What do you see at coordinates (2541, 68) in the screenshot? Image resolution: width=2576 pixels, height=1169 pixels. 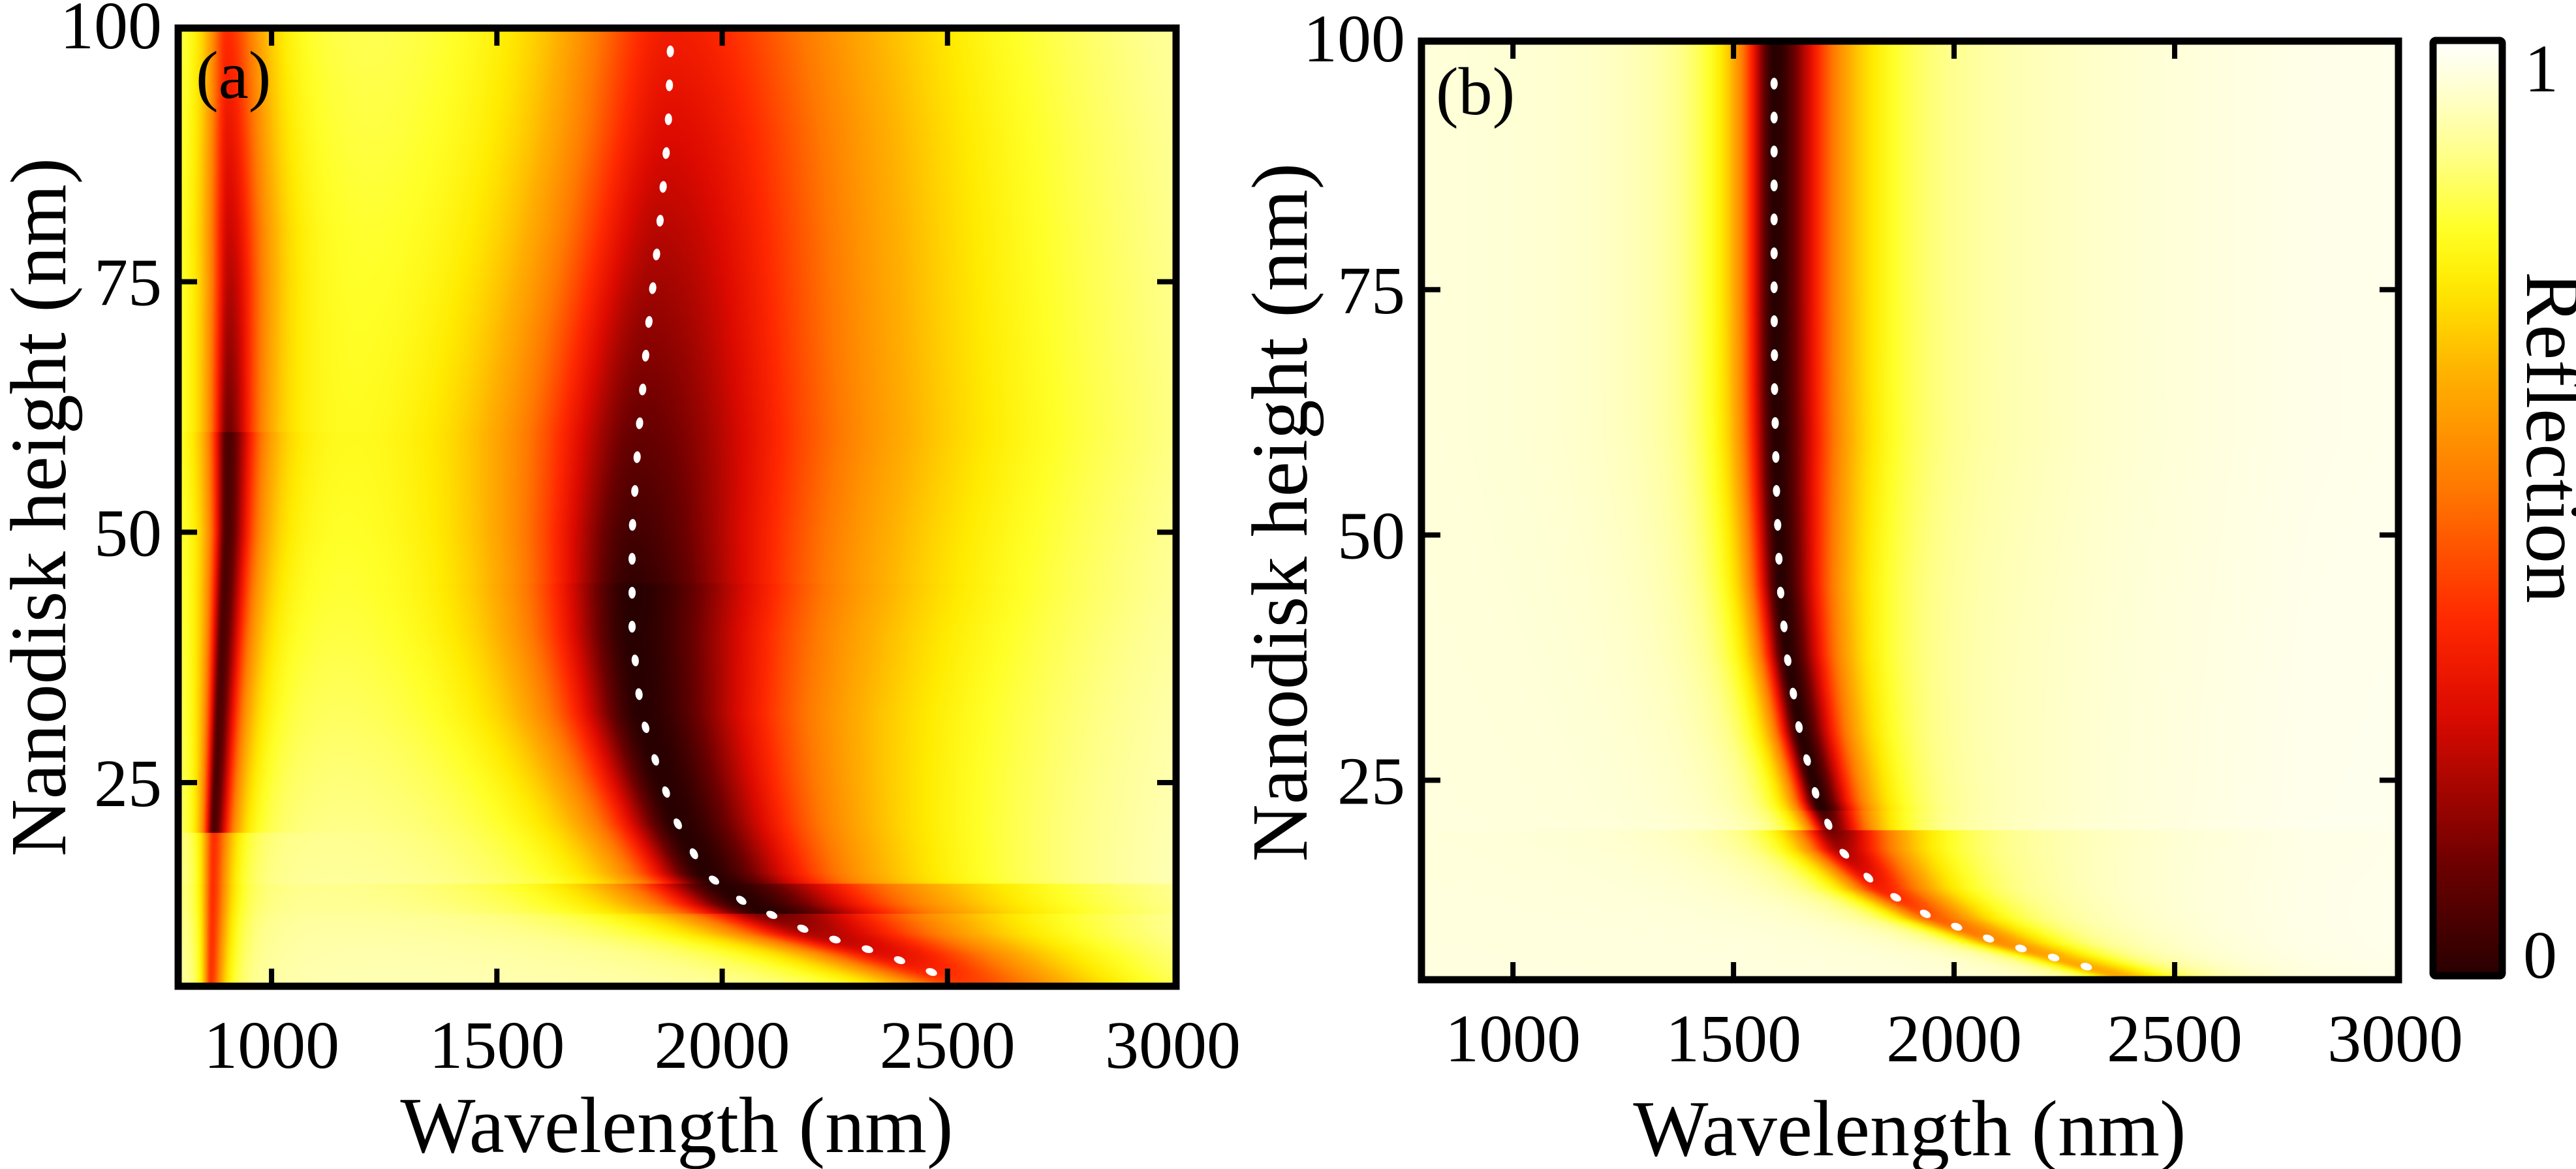 I see `colorbar-max-label: 1` at bounding box center [2541, 68].